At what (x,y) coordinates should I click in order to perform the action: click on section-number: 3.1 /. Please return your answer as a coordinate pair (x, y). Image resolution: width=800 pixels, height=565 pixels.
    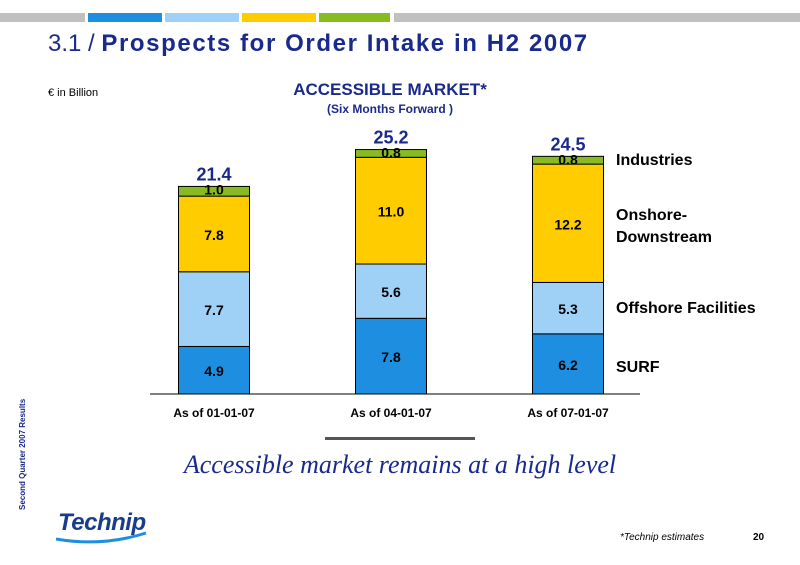
    Looking at the image, I should click on (71, 43).